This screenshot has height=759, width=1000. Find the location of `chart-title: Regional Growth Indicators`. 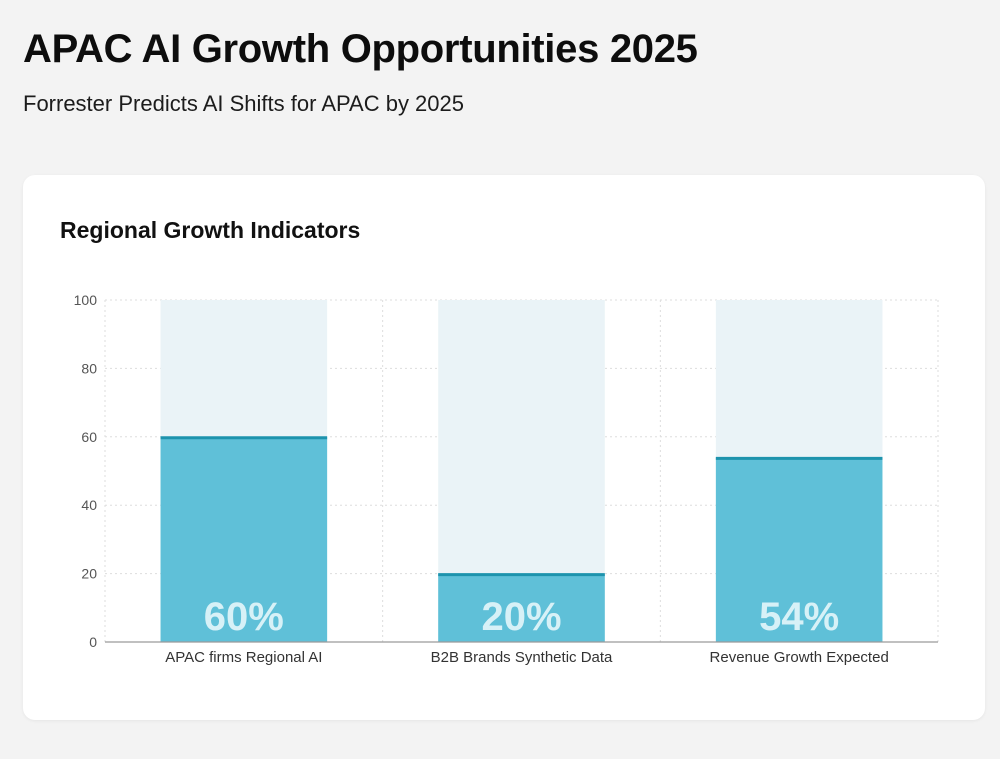

chart-title: Regional Growth Indicators is located at coordinates (210, 230).